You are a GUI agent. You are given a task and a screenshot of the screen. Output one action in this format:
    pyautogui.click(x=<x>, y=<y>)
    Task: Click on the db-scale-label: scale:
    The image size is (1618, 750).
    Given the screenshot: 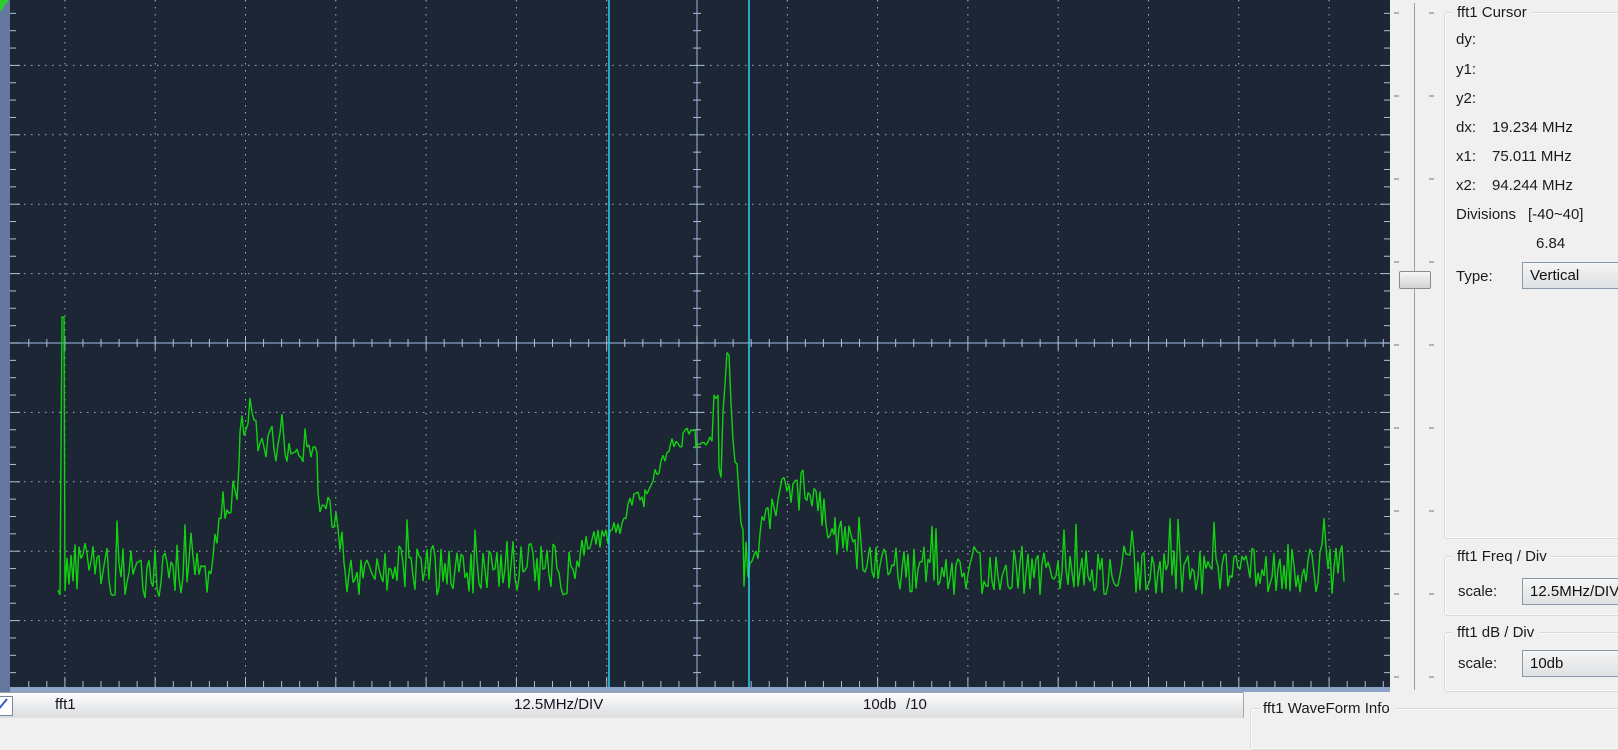 What is the action you would take?
    pyautogui.click(x=1478, y=663)
    